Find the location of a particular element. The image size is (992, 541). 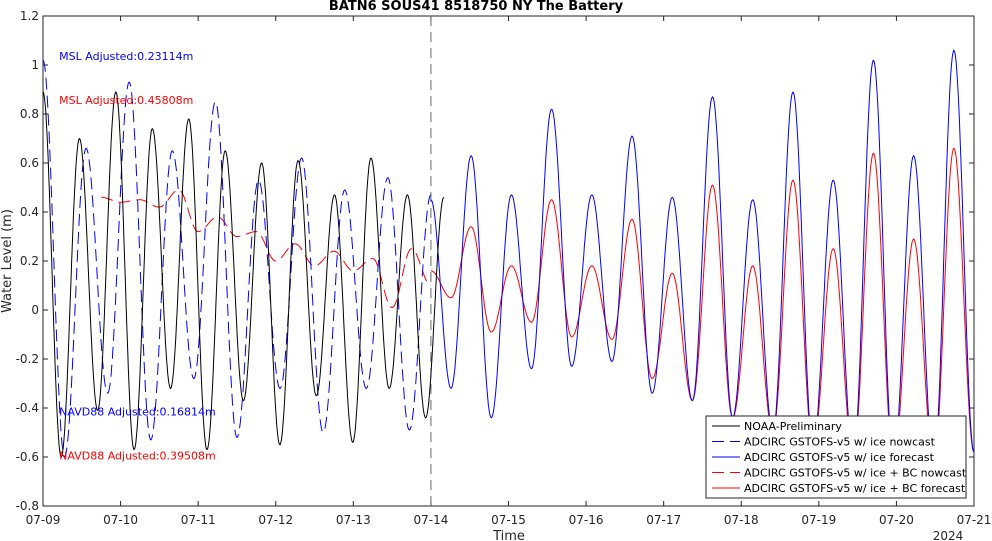

x-tick-label: 07-20 is located at coordinates (896, 520).